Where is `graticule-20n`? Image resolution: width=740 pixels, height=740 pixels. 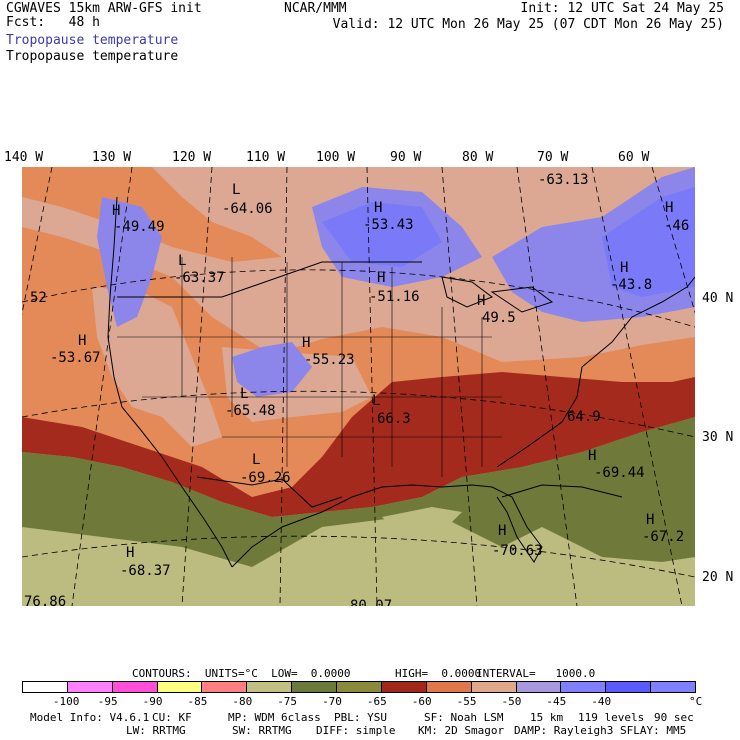 graticule-20n is located at coordinates (358, 556).